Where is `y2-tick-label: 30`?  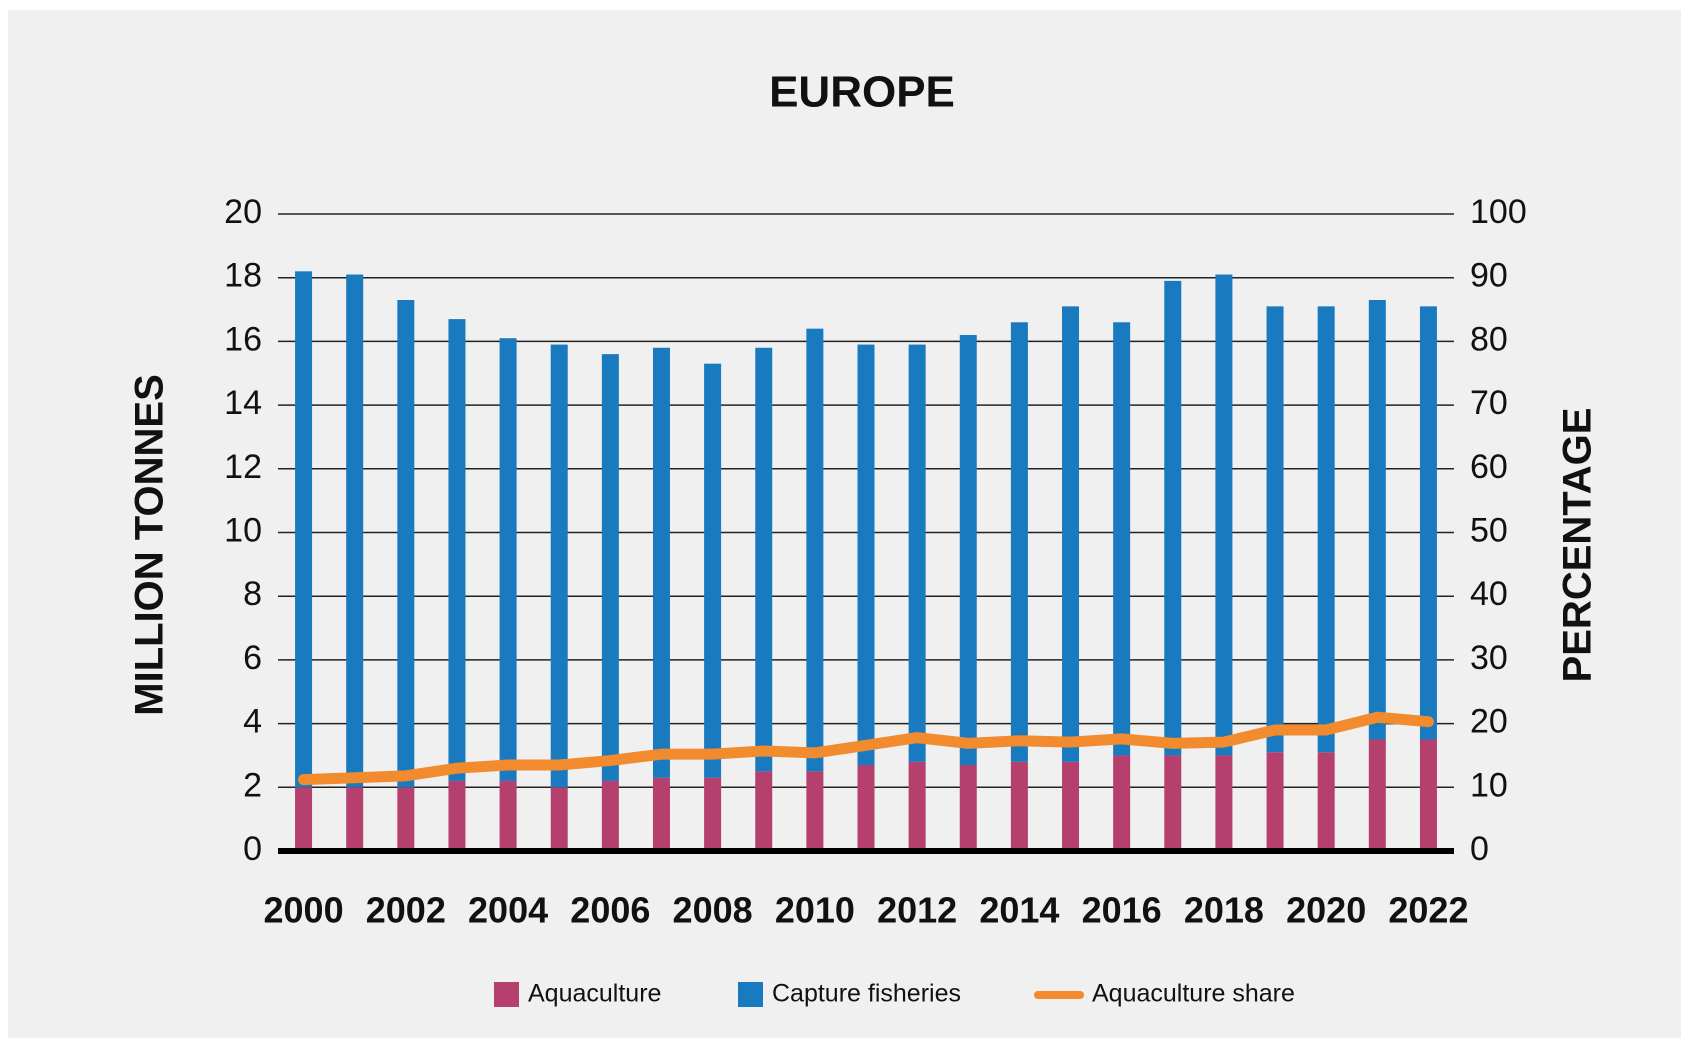
y2-tick-label: 30 is located at coordinates (1489, 658).